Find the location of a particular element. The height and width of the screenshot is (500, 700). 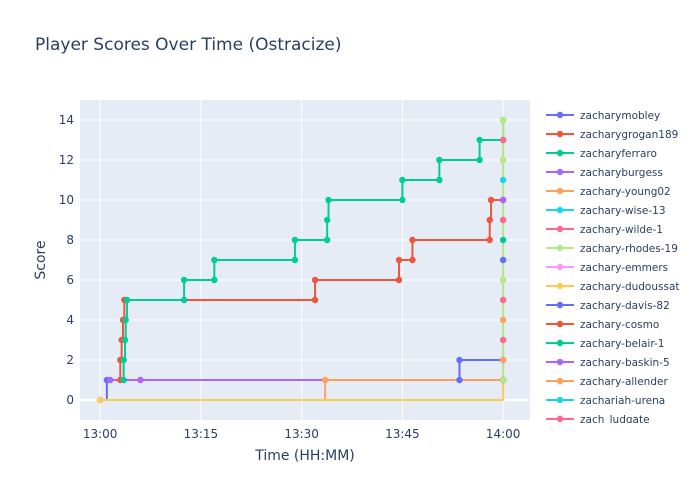

legend-item: zach_ludgate is located at coordinates (615, 420).